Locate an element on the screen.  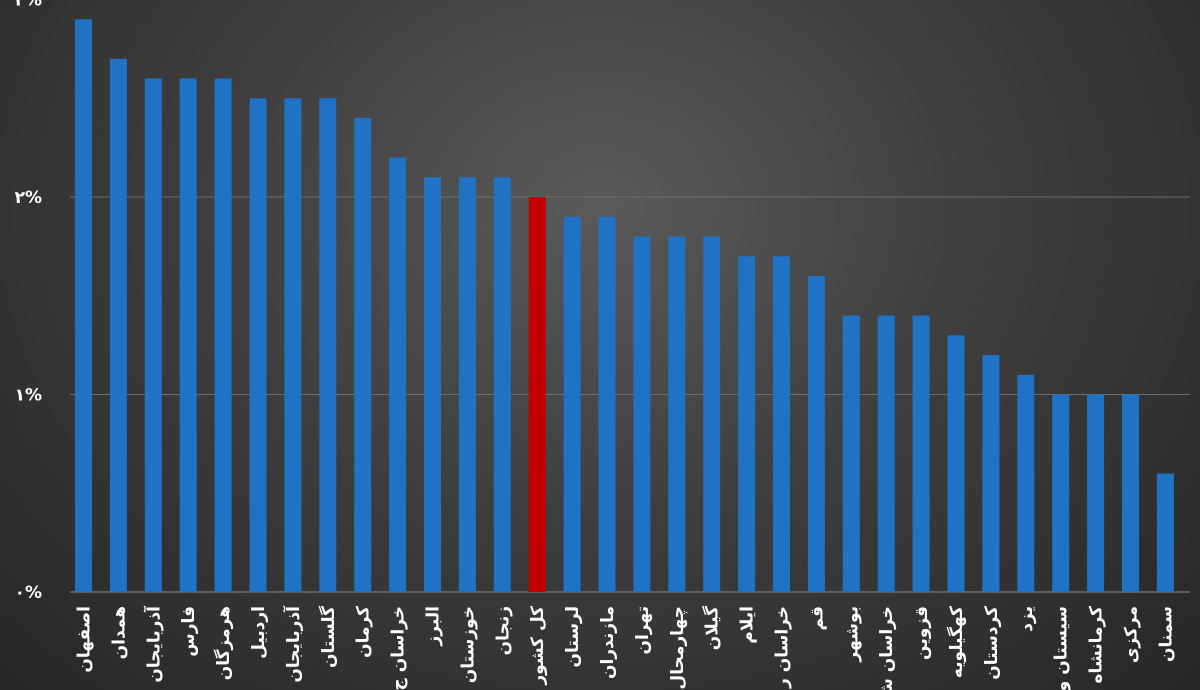
x-category-label: اردبیل is located at coordinates (259, 632).